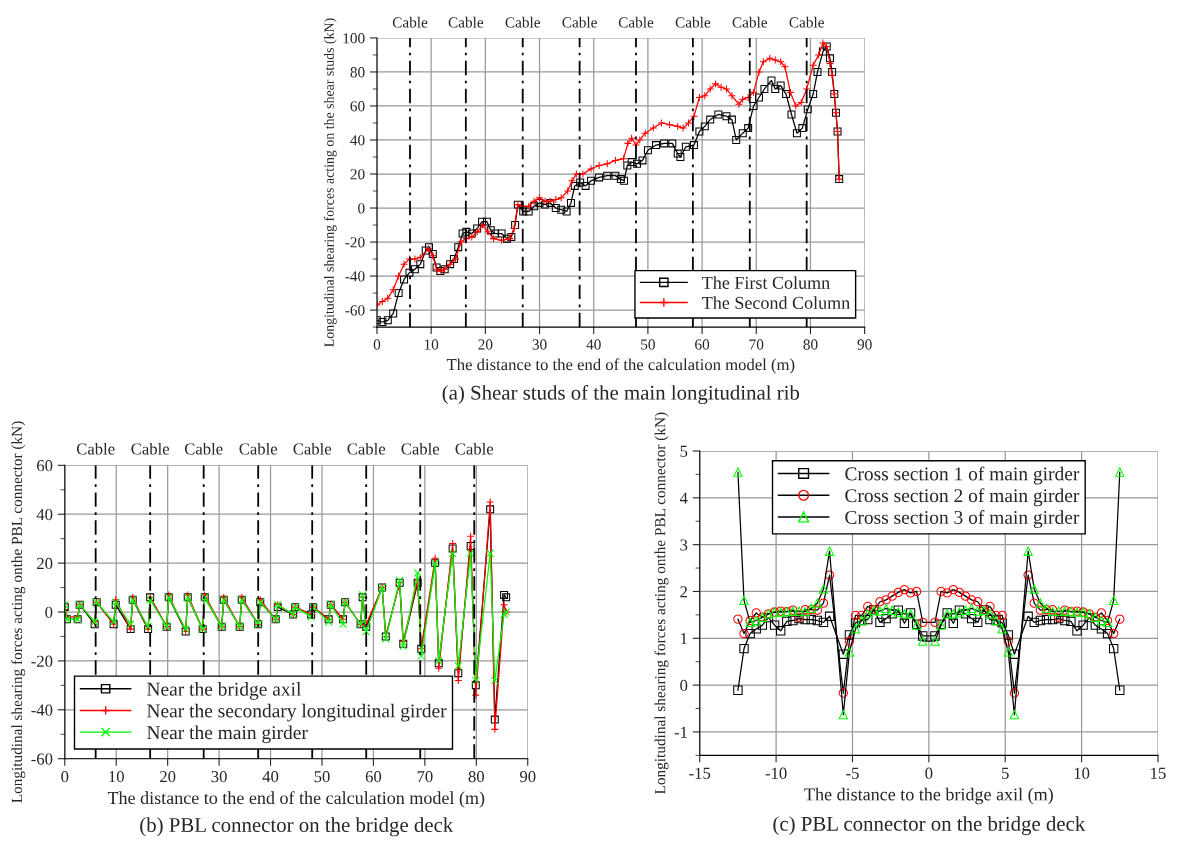  Describe the element at coordinates (766, 282) in the screenshot. I see `legend-label: The First Column` at that location.